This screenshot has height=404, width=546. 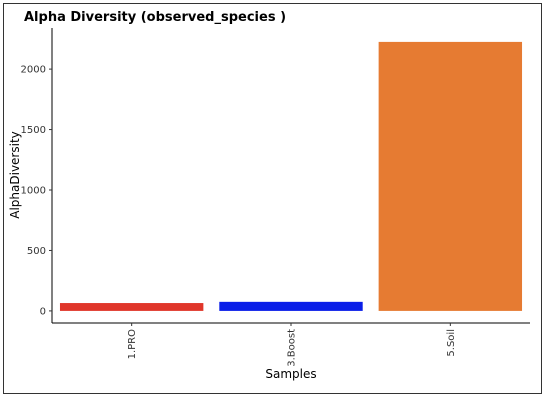 I want to click on y-tick-label: 1000, so click(x=33, y=191).